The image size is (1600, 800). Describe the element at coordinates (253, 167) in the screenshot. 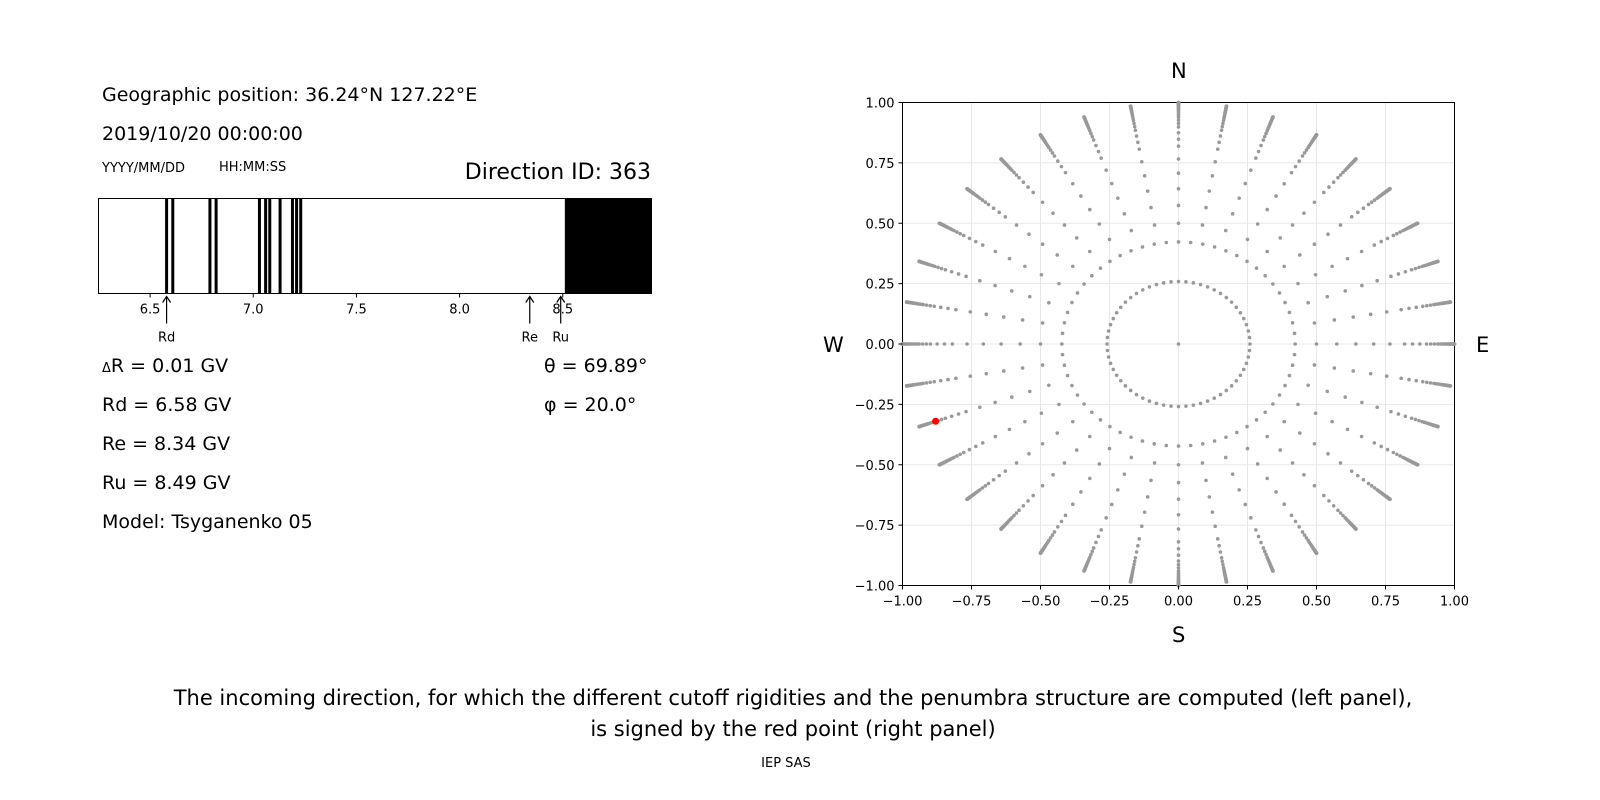

I see `time-format-label: HH:MM:SS` at that location.